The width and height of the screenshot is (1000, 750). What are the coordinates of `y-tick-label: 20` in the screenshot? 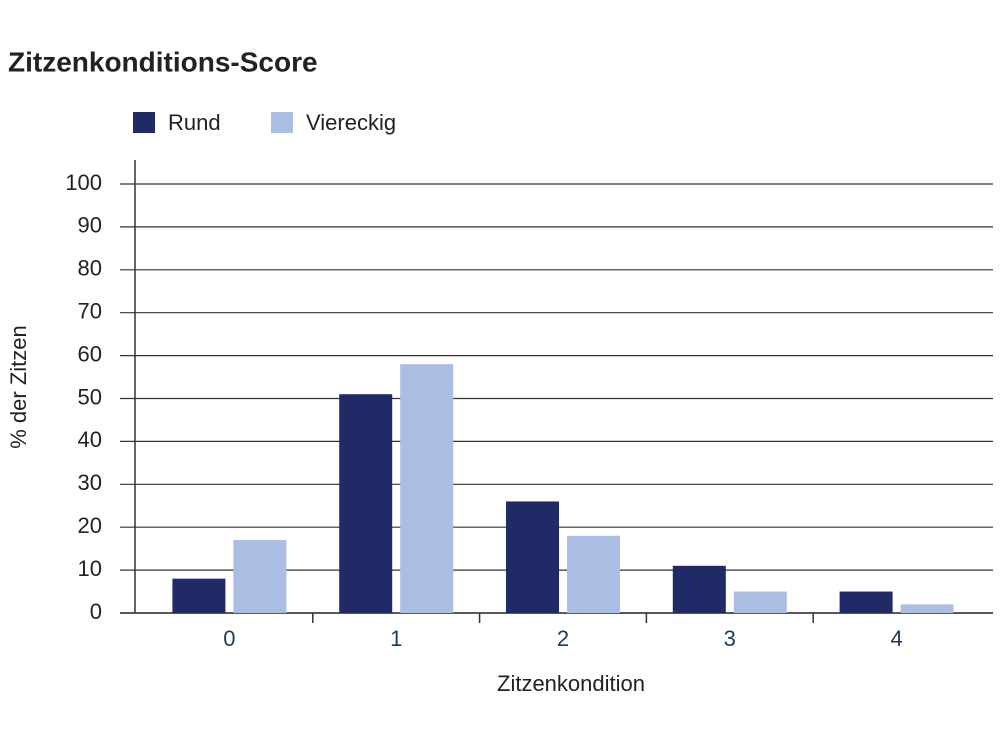 It's located at (90, 525).